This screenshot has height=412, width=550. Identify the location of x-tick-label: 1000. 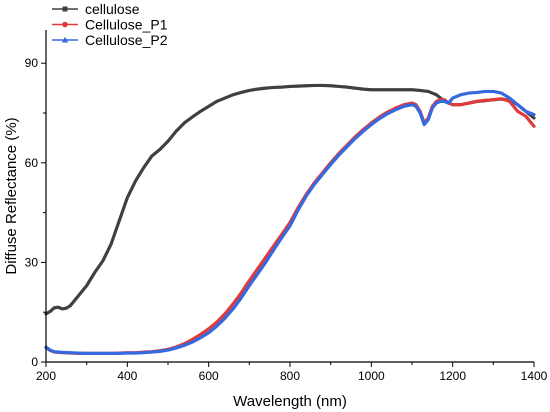
(371, 376).